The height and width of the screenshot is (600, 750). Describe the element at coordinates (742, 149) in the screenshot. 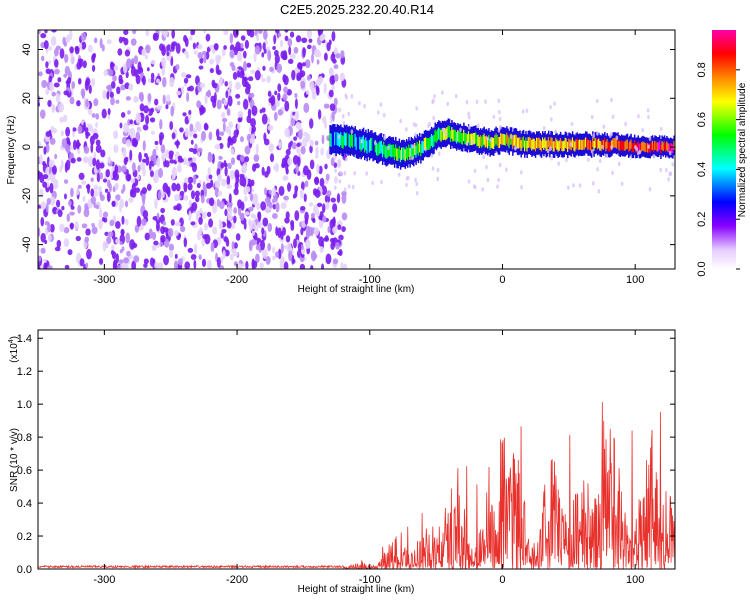

I see `colorbar-label: Normalized spectral amplitude` at that location.